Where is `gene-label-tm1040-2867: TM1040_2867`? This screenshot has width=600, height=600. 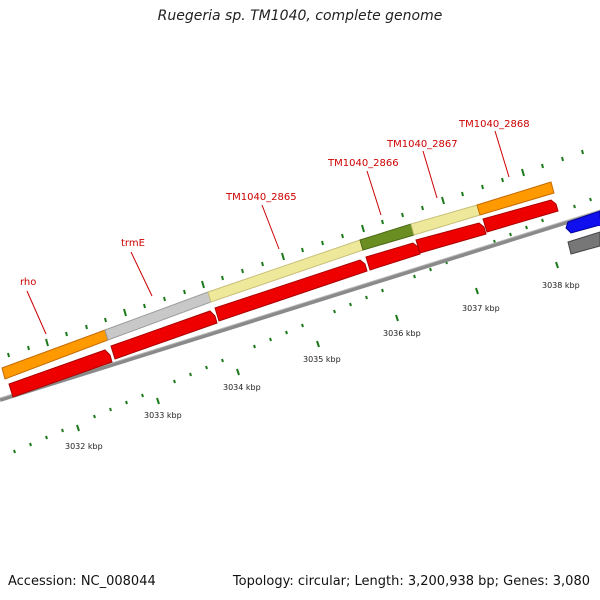 gene-label-tm1040-2867: TM1040_2867 is located at coordinates (422, 144).